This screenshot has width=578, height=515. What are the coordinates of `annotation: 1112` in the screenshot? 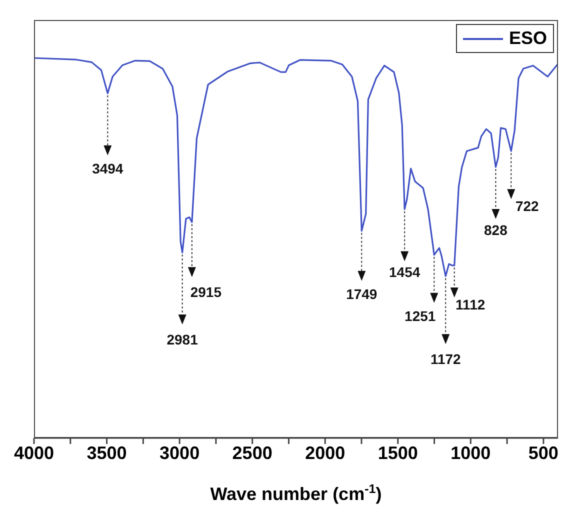 It's located at (471, 304).